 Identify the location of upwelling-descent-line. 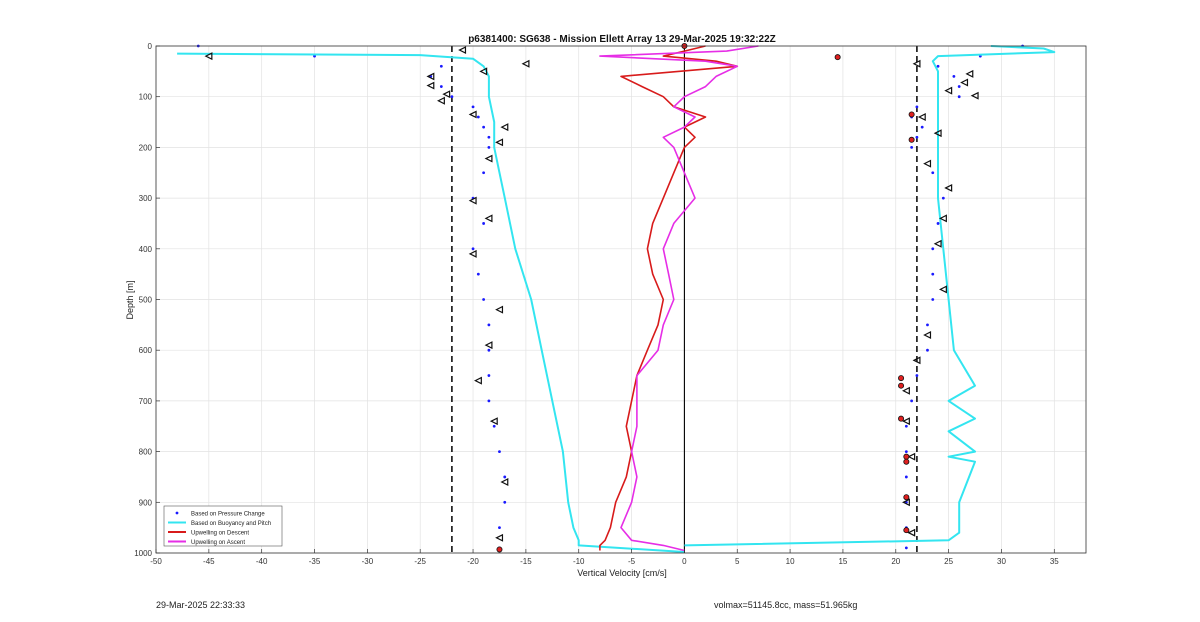
(669, 298).